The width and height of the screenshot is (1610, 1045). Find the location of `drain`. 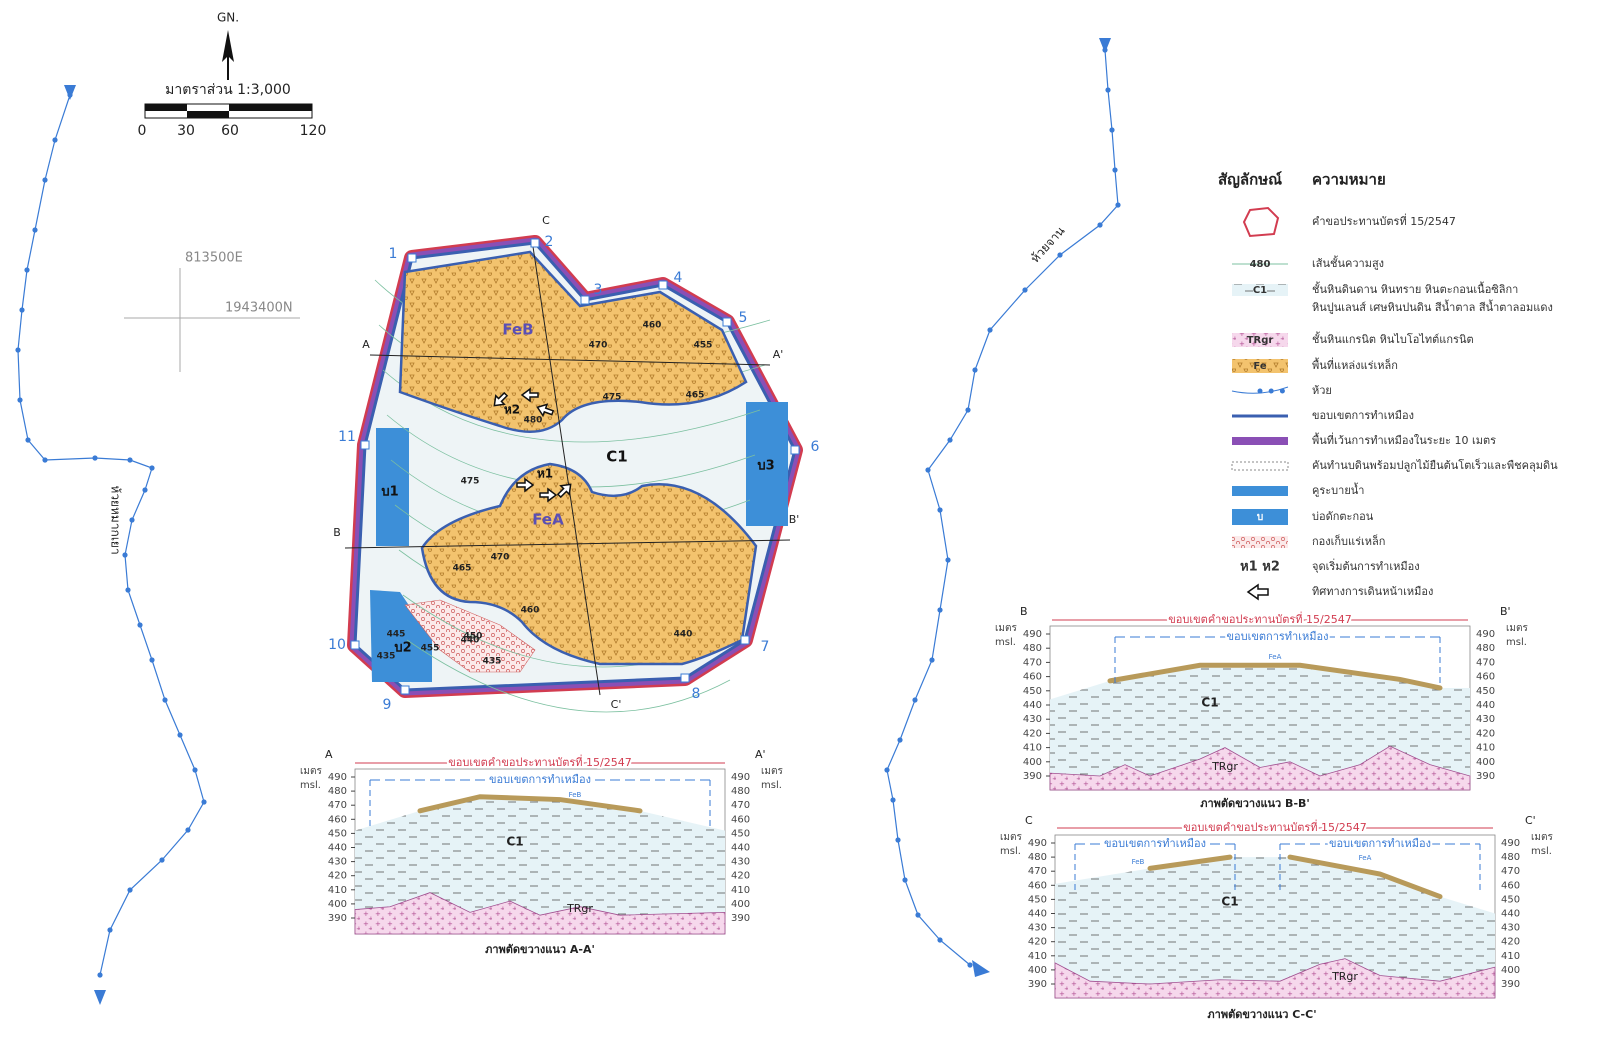

drain is located at coordinates (392, 487).